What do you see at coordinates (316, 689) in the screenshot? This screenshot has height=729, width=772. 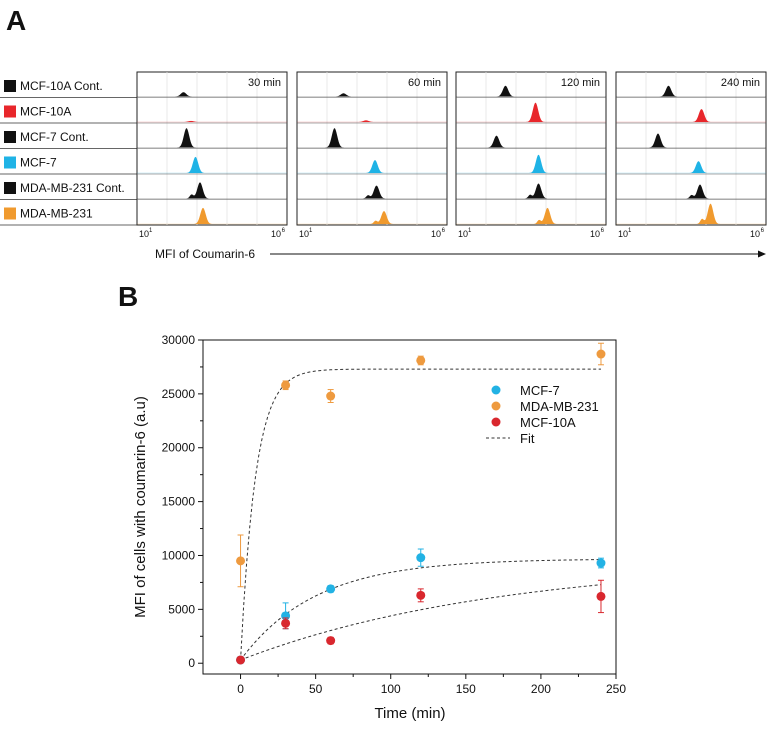 I see `x-tick-label: 50` at bounding box center [316, 689].